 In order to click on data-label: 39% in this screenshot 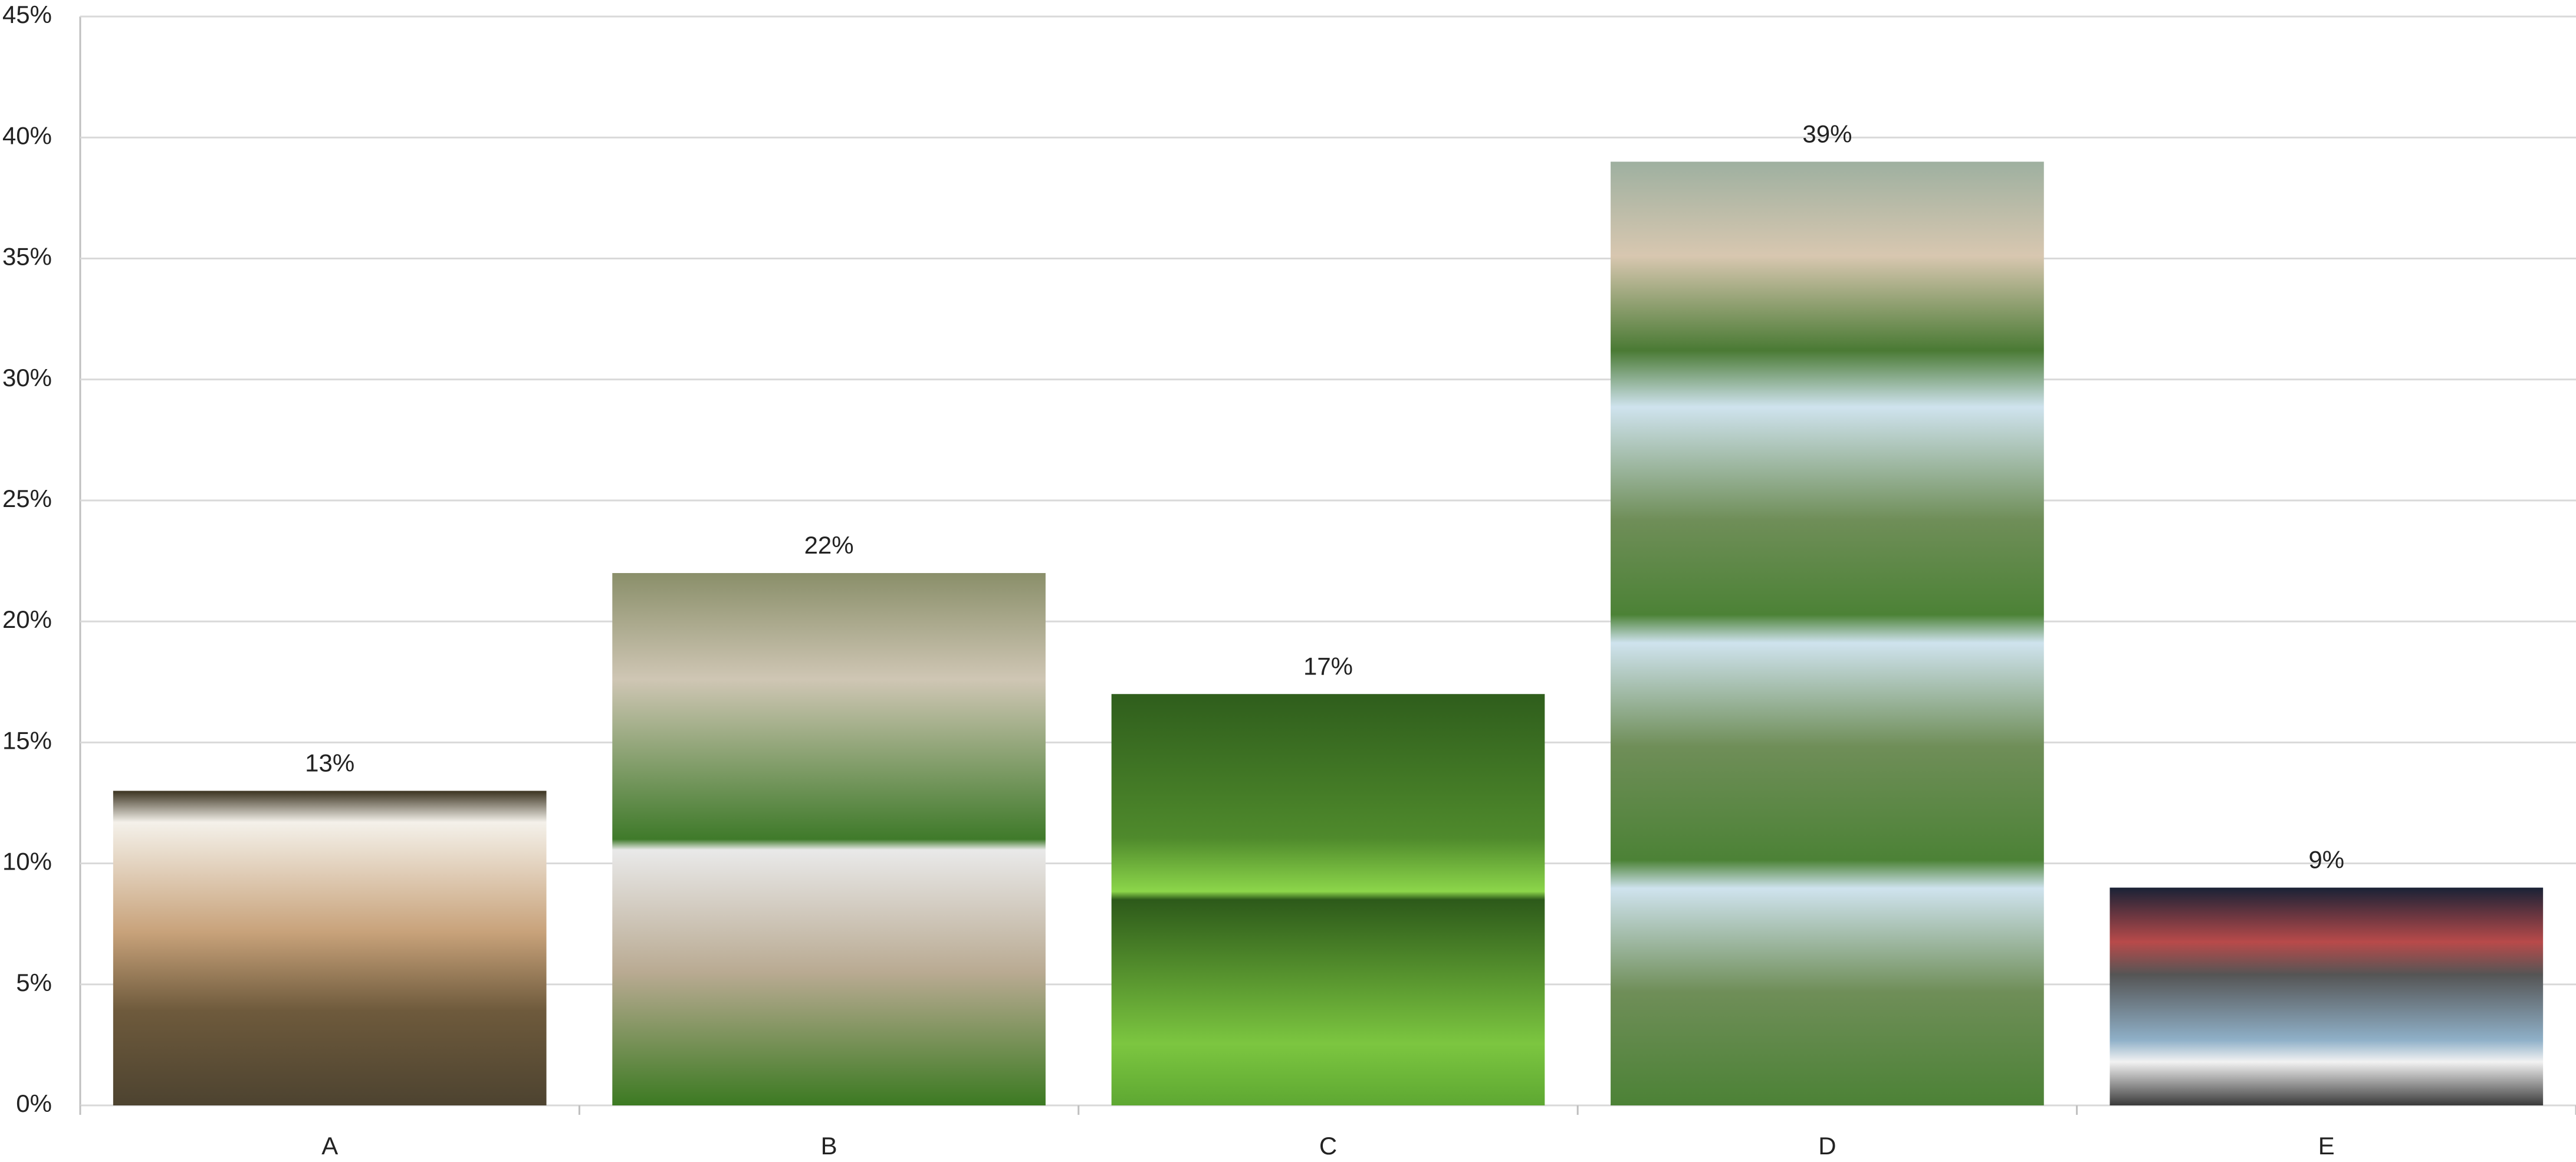, I will do `click(1827, 133)`.